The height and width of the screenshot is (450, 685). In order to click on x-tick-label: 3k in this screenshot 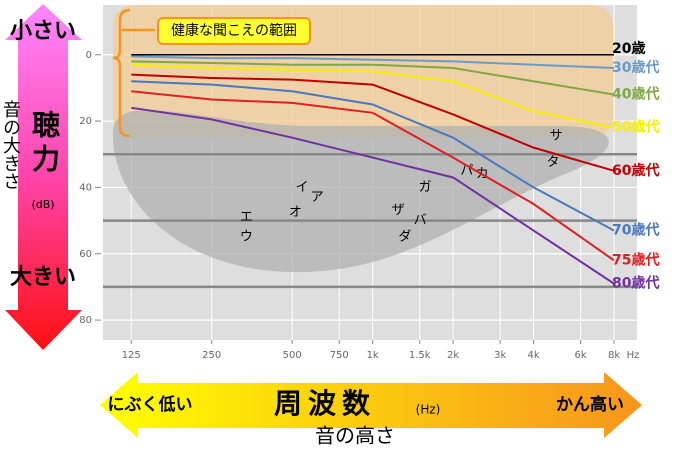, I will do `click(500, 355)`.